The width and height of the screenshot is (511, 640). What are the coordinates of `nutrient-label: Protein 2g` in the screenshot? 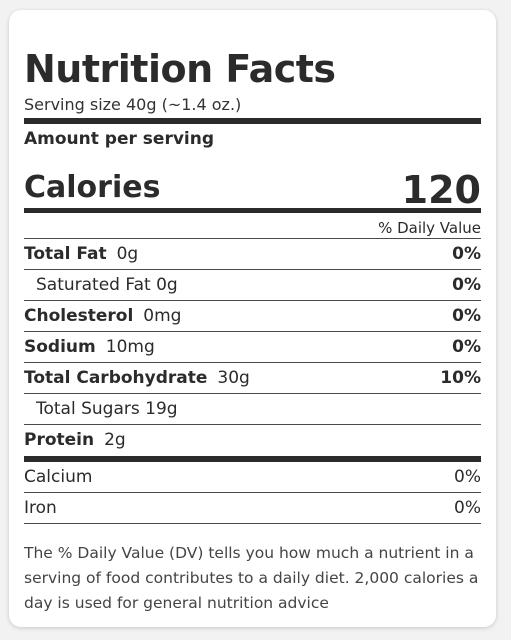 It's located at (75, 440).